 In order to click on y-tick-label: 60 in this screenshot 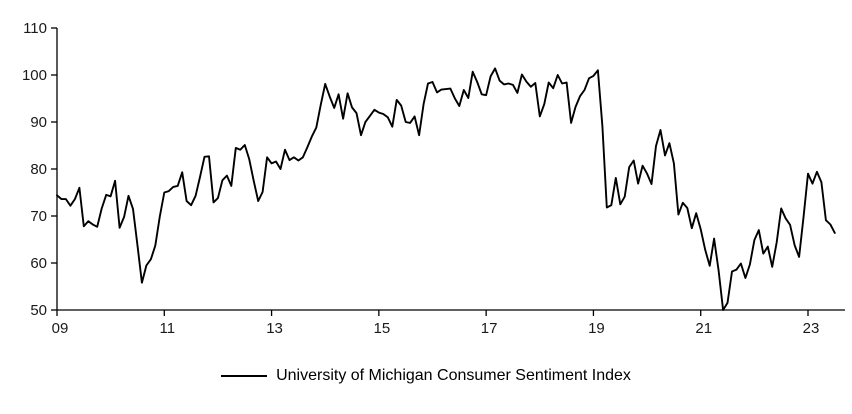, I will do `click(38, 263)`.